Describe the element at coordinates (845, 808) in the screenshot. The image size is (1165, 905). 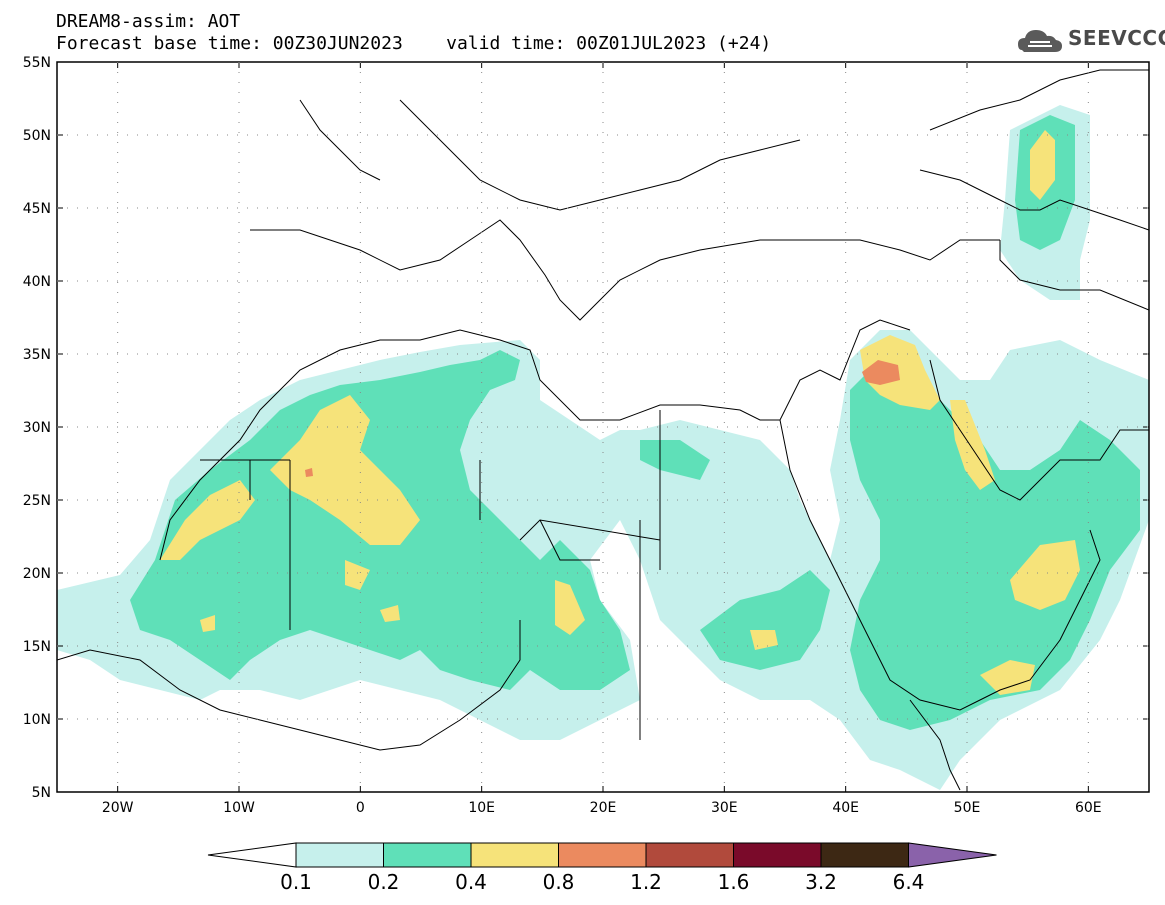
I see `lon-tick-label: 40E` at that location.